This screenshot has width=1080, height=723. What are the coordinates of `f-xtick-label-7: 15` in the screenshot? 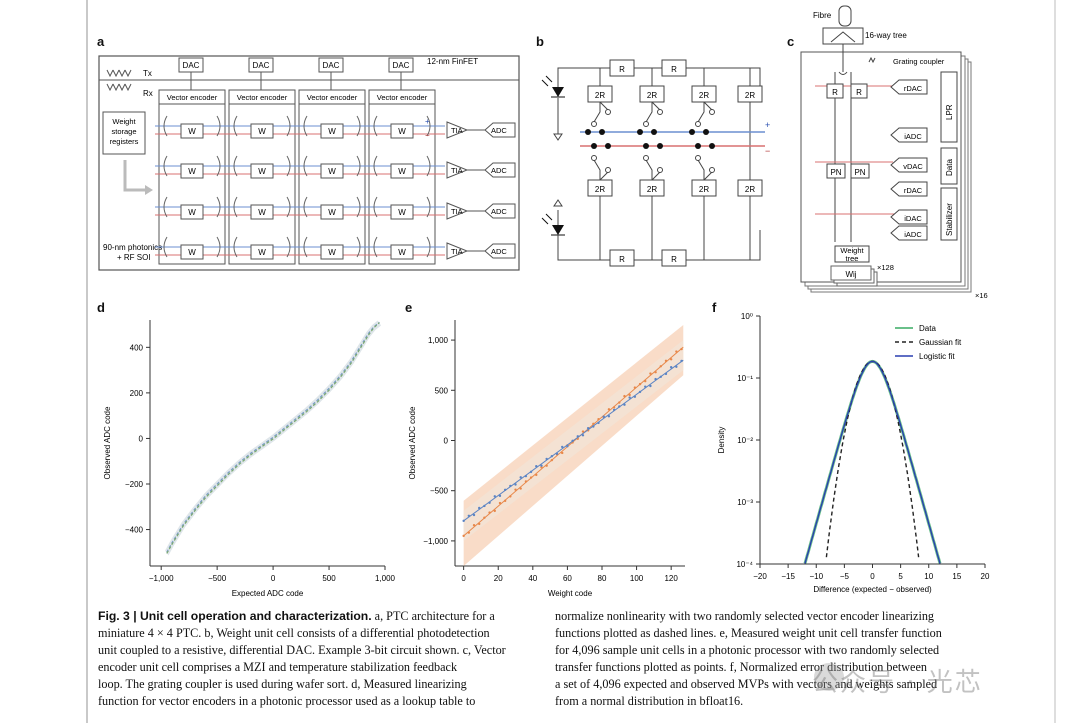 It's located at (956, 576).